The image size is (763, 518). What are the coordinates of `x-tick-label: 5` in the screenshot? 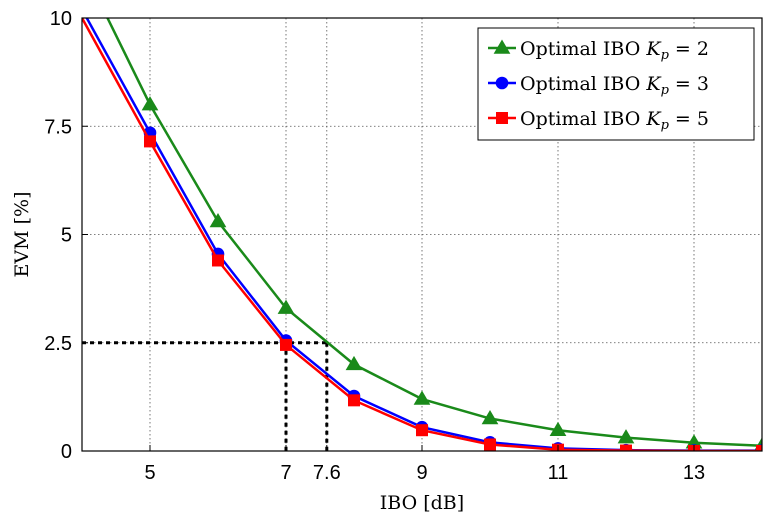 It's located at (149, 473).